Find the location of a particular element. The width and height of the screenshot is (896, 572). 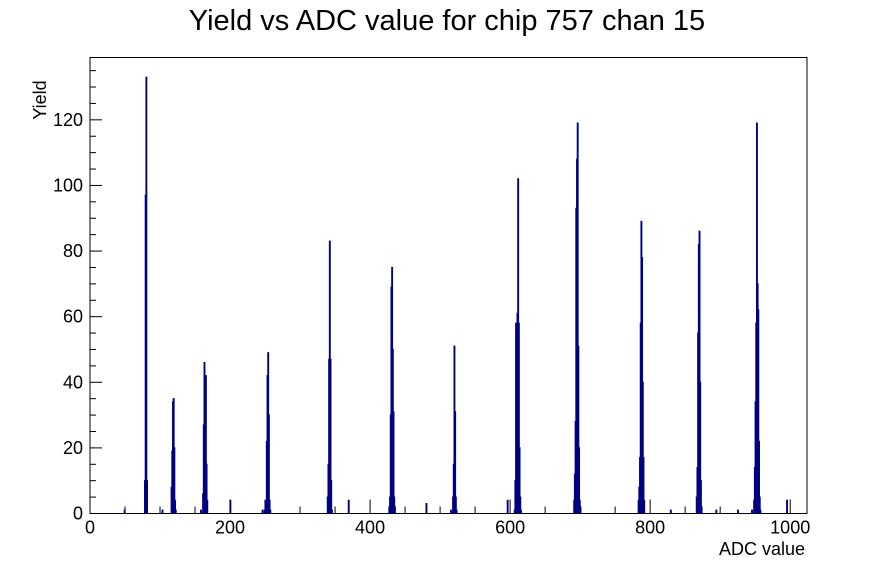

y-tick-label: 40 is located at coordinates (73, 382).